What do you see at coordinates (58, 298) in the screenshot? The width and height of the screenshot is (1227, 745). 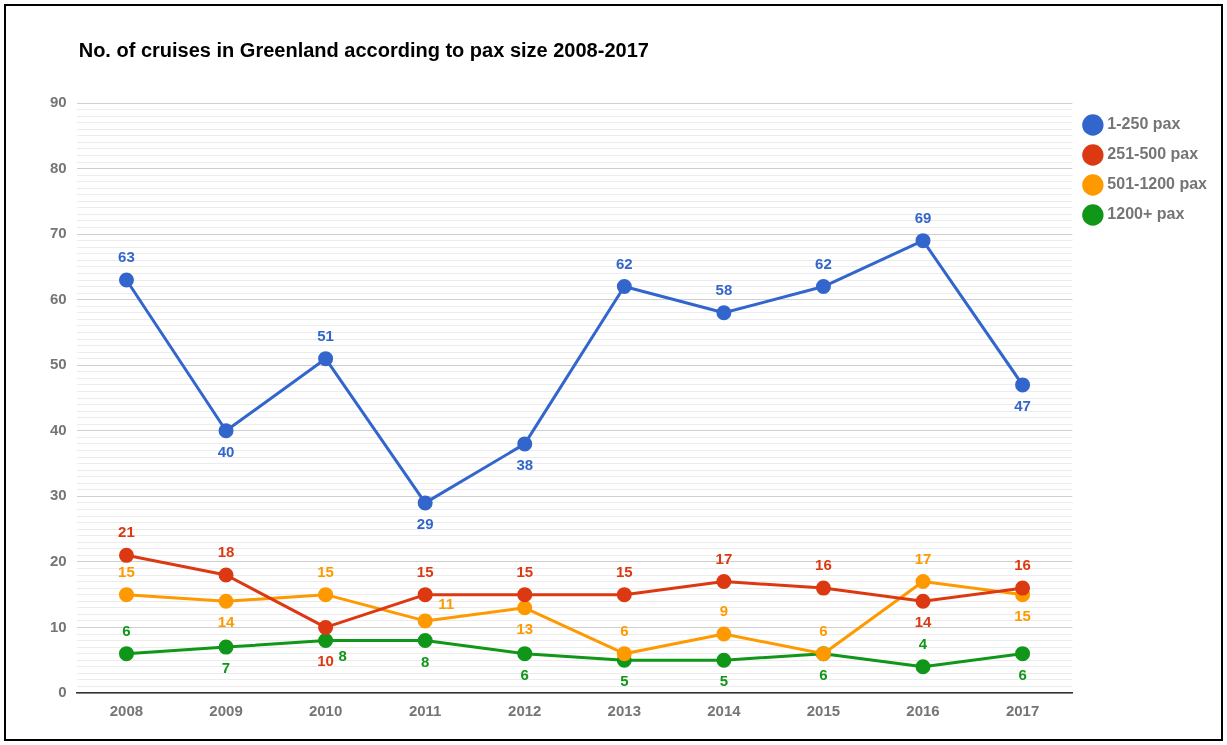 I see `y-tick-label: 60` at bounding box center [58, 298].